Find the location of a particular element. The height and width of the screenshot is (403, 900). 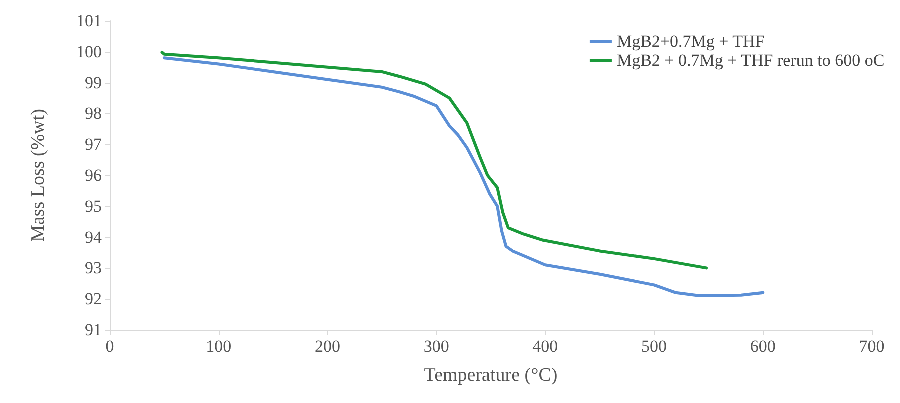

y-tick-label: 101 is located at coordinates (89, 21).